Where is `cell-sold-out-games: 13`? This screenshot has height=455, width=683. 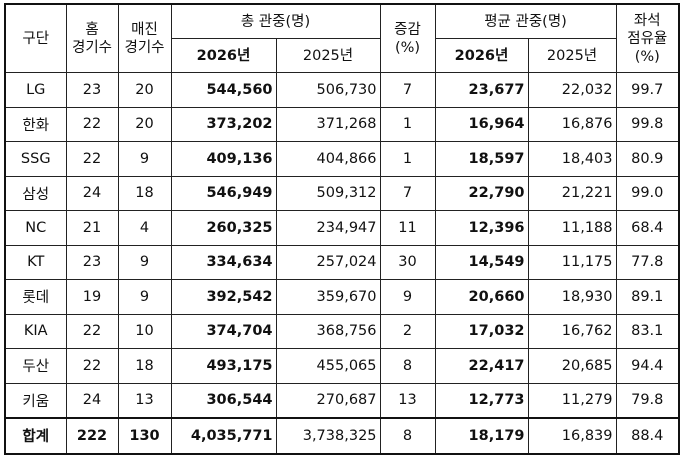
cell-sold-out-games: 13 is located at coordinates (144, 400).